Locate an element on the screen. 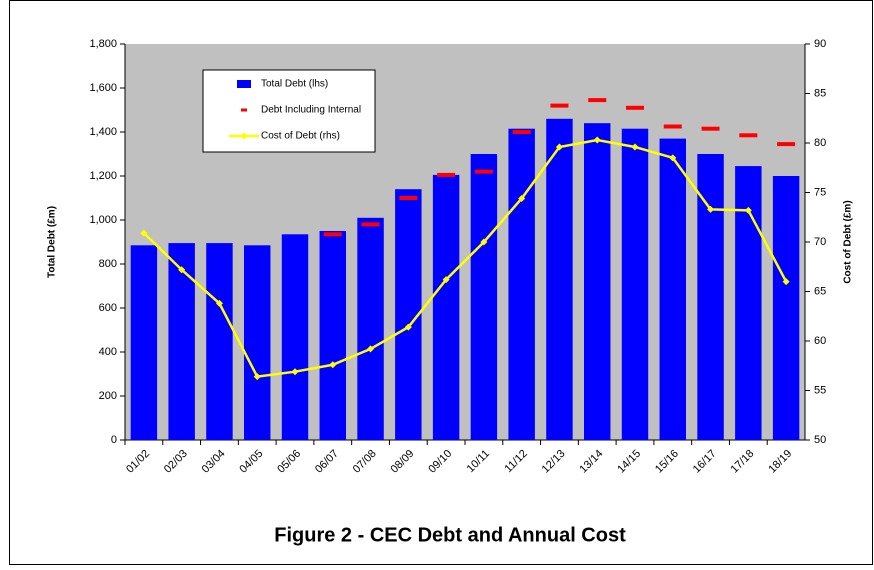 The image size is (874, 570). chart-title: Figure 2 - CEC Debt and Annual Cost is located at coordinates (450, 535).